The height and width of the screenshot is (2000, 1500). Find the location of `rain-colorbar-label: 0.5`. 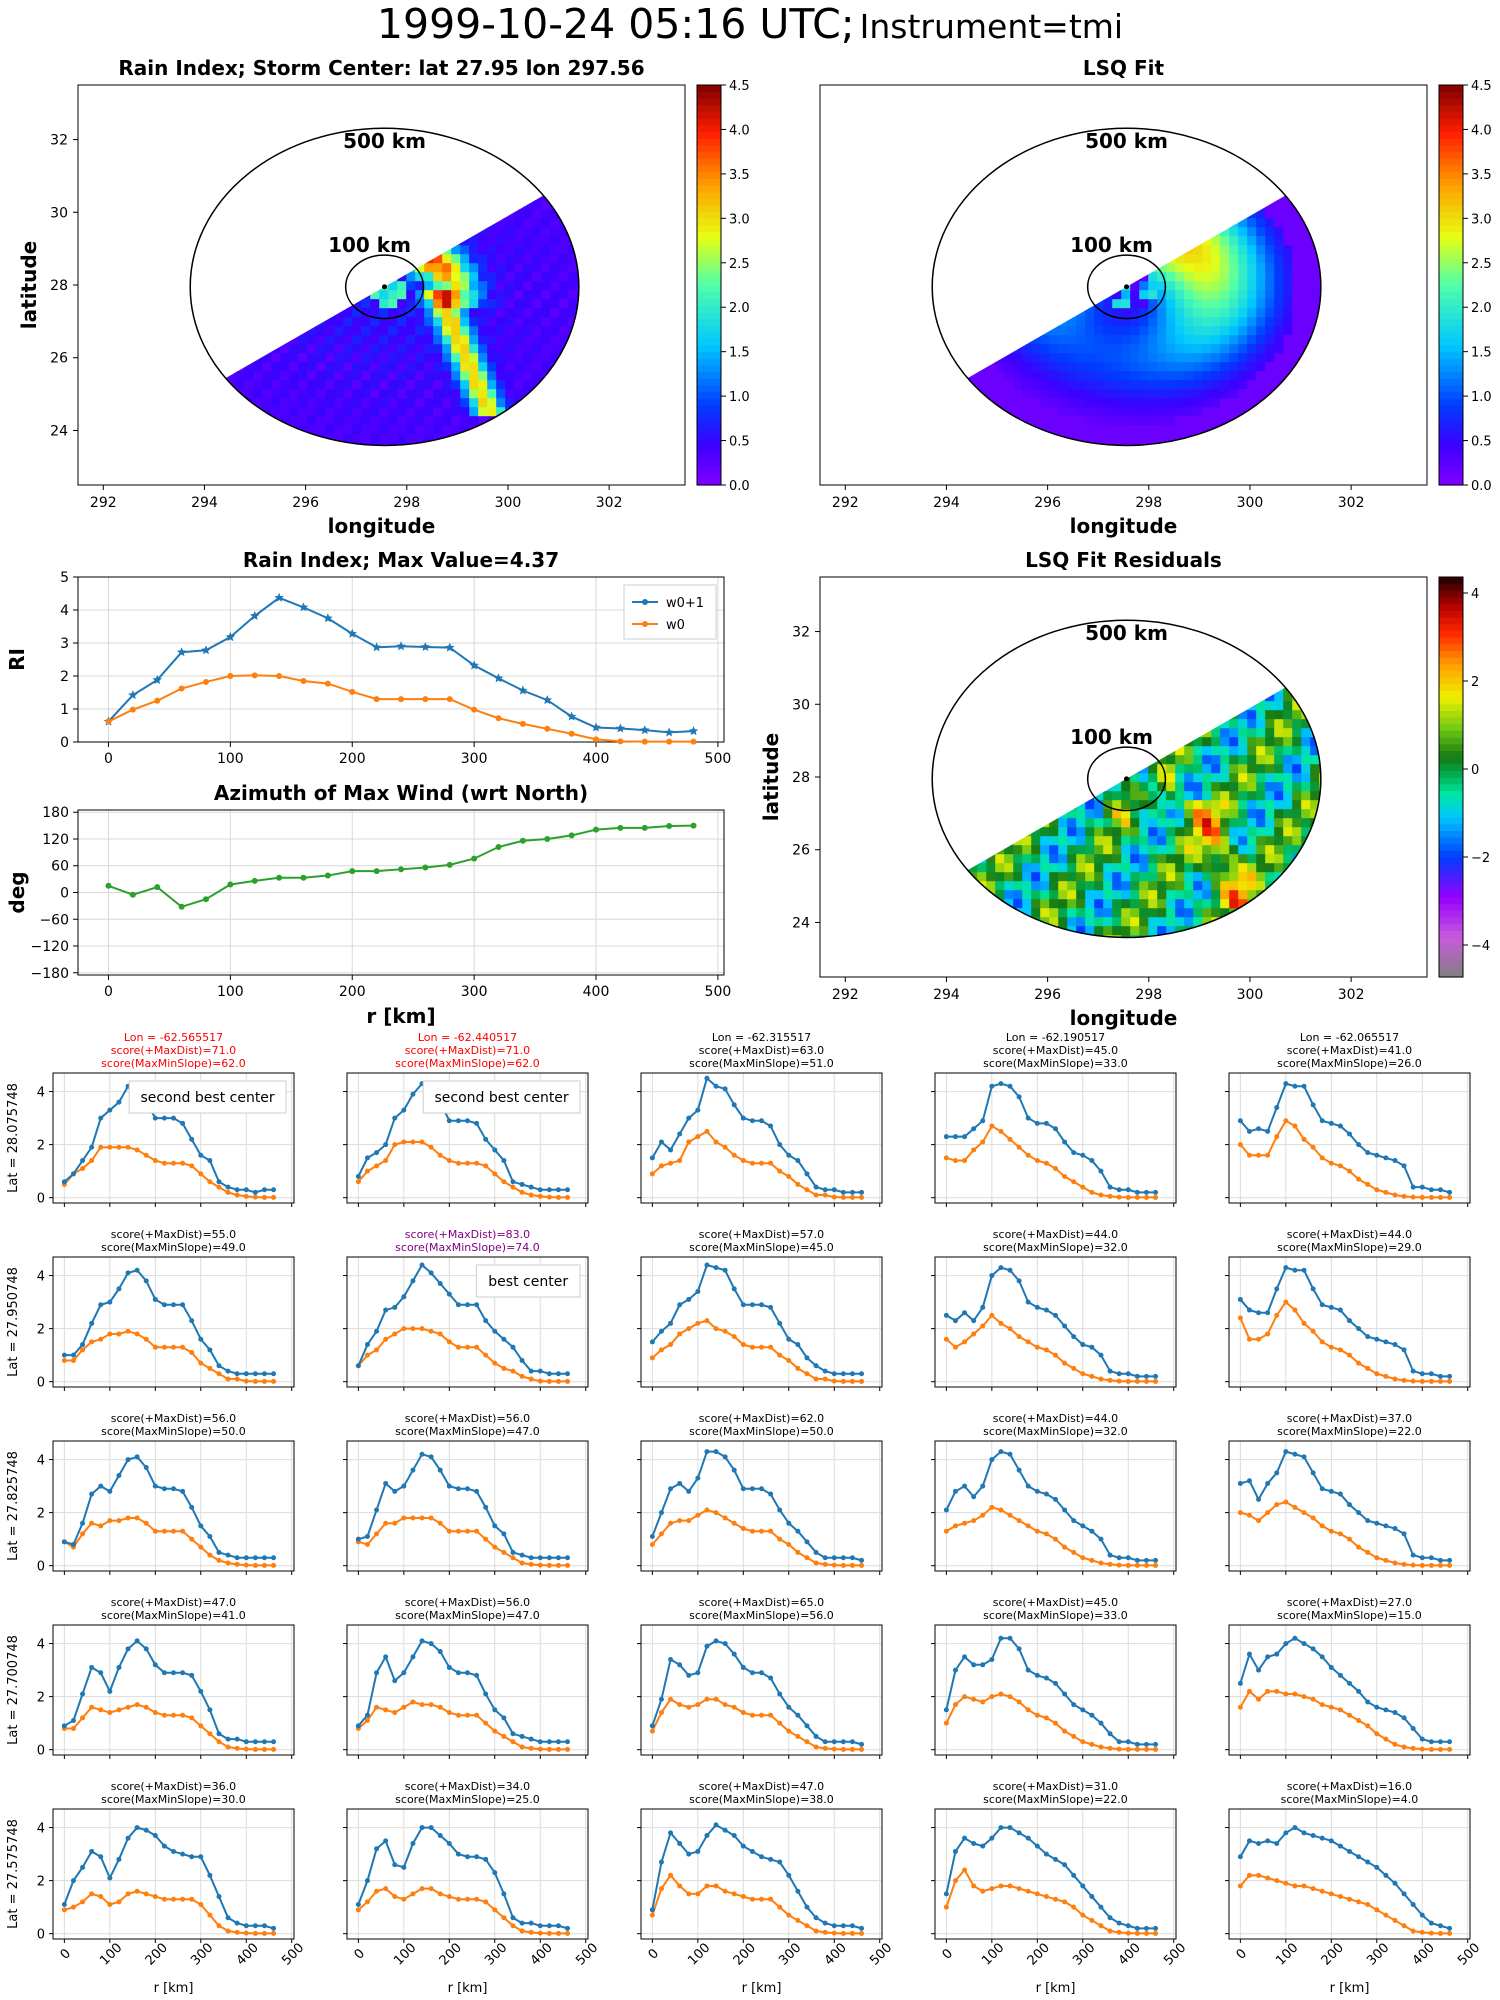

rain-colorbar-label: 0.5 is located at coordinates (739, 442).